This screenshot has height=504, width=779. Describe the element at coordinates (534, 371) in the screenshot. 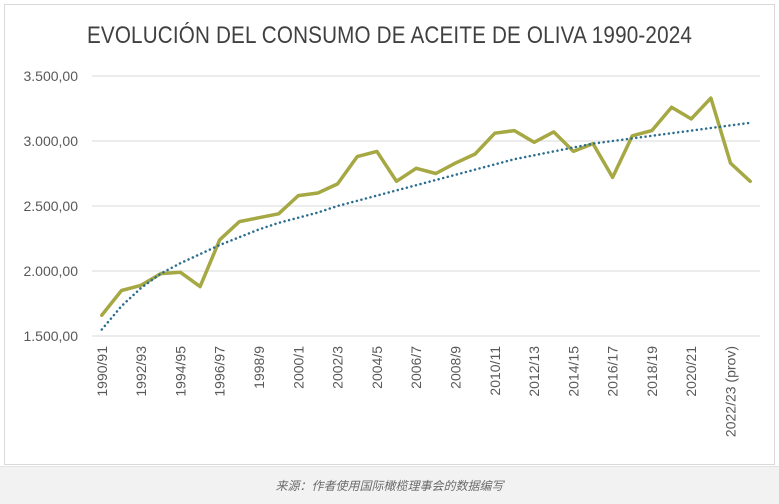

I see `x-tick-label: 2012/13` at that location.